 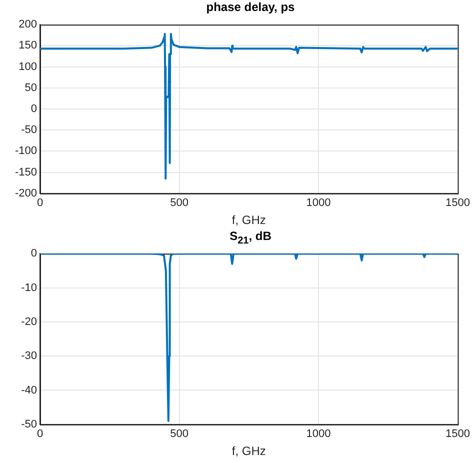 What do you see at coordinates (29, 288) in the screenshot?
I see `y-tick-label: -10` at bounding box center [29, 288].